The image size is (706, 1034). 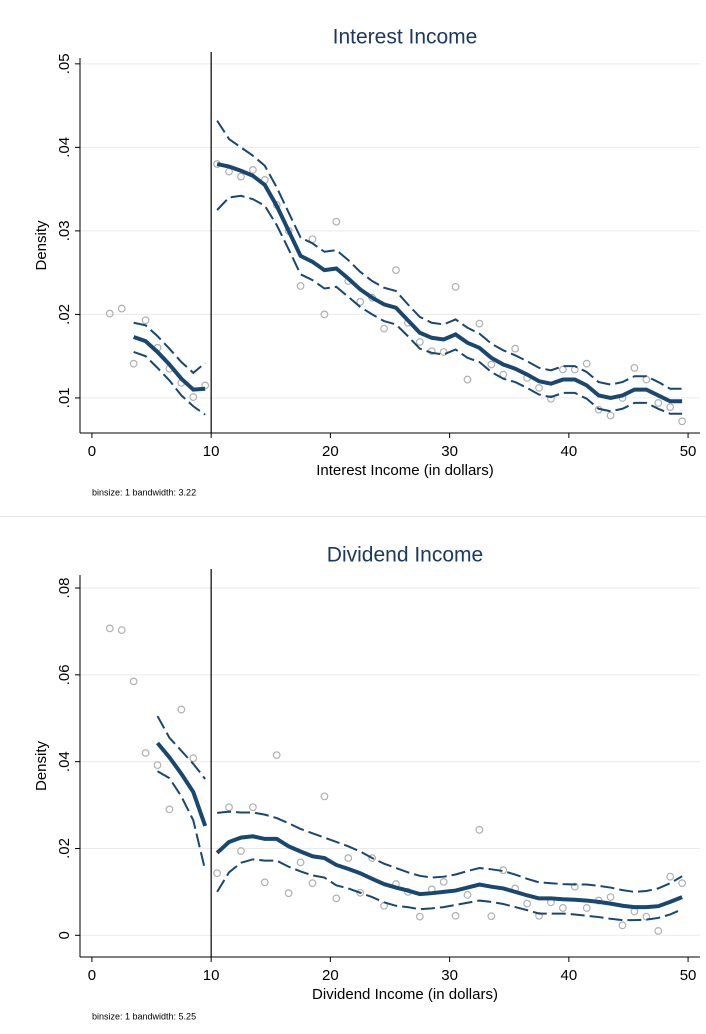 I want to click on x-axis-title: Interest Income (in dollars), so click(x=405, y=470).